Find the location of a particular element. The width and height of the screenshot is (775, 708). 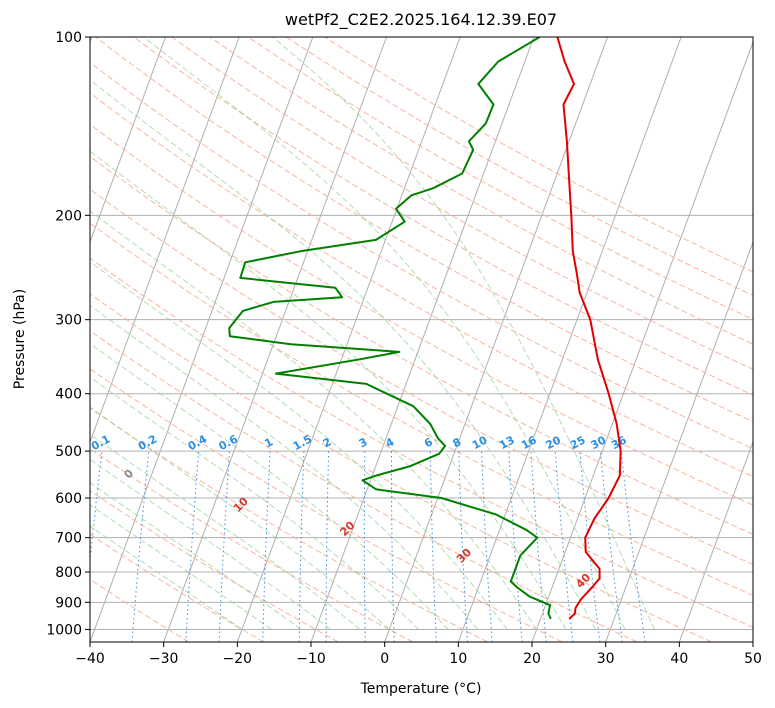

x-axis-label: Temperature (°C) is located at coordinates (421, 689).